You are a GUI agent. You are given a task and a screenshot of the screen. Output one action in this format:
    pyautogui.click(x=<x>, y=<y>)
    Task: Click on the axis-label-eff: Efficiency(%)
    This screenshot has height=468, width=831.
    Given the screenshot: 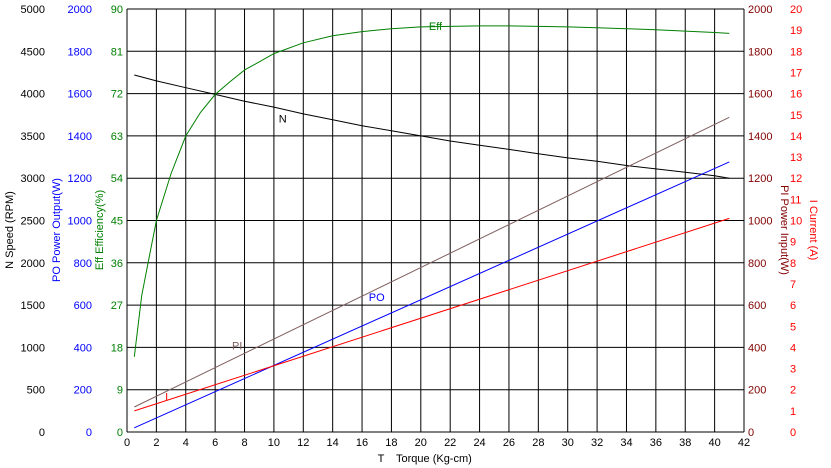 What is the action you would take?
    pyautogui.click(x=100, y=222)
    